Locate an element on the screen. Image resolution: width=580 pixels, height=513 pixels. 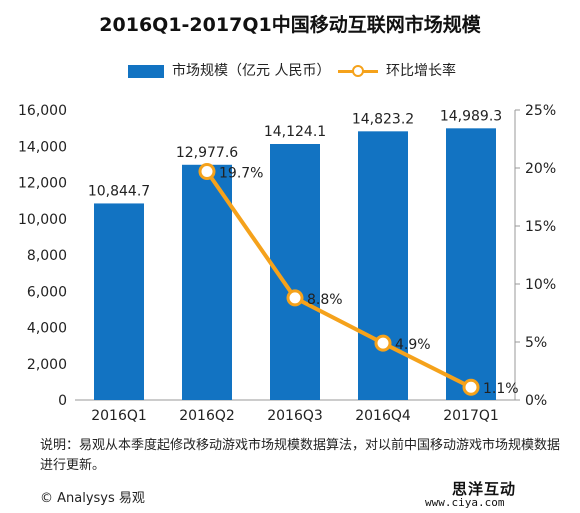
legend-line-label: 环比增长率 is located at coordinates (421, 71).